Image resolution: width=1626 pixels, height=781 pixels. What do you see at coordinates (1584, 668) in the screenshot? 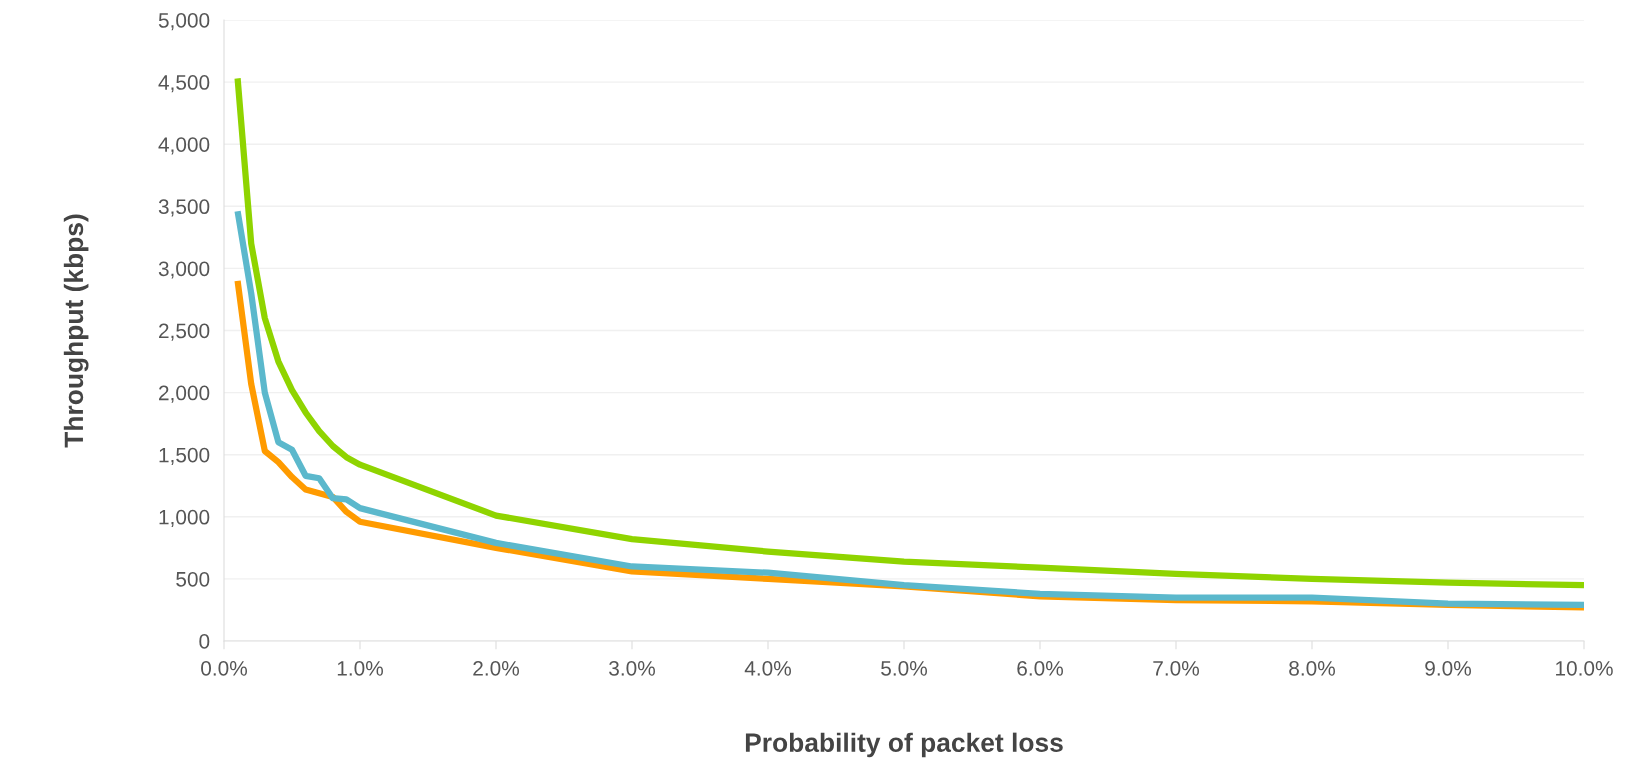
I see `x-tick-label: 10.0%` at bounding box center [1584, 668].